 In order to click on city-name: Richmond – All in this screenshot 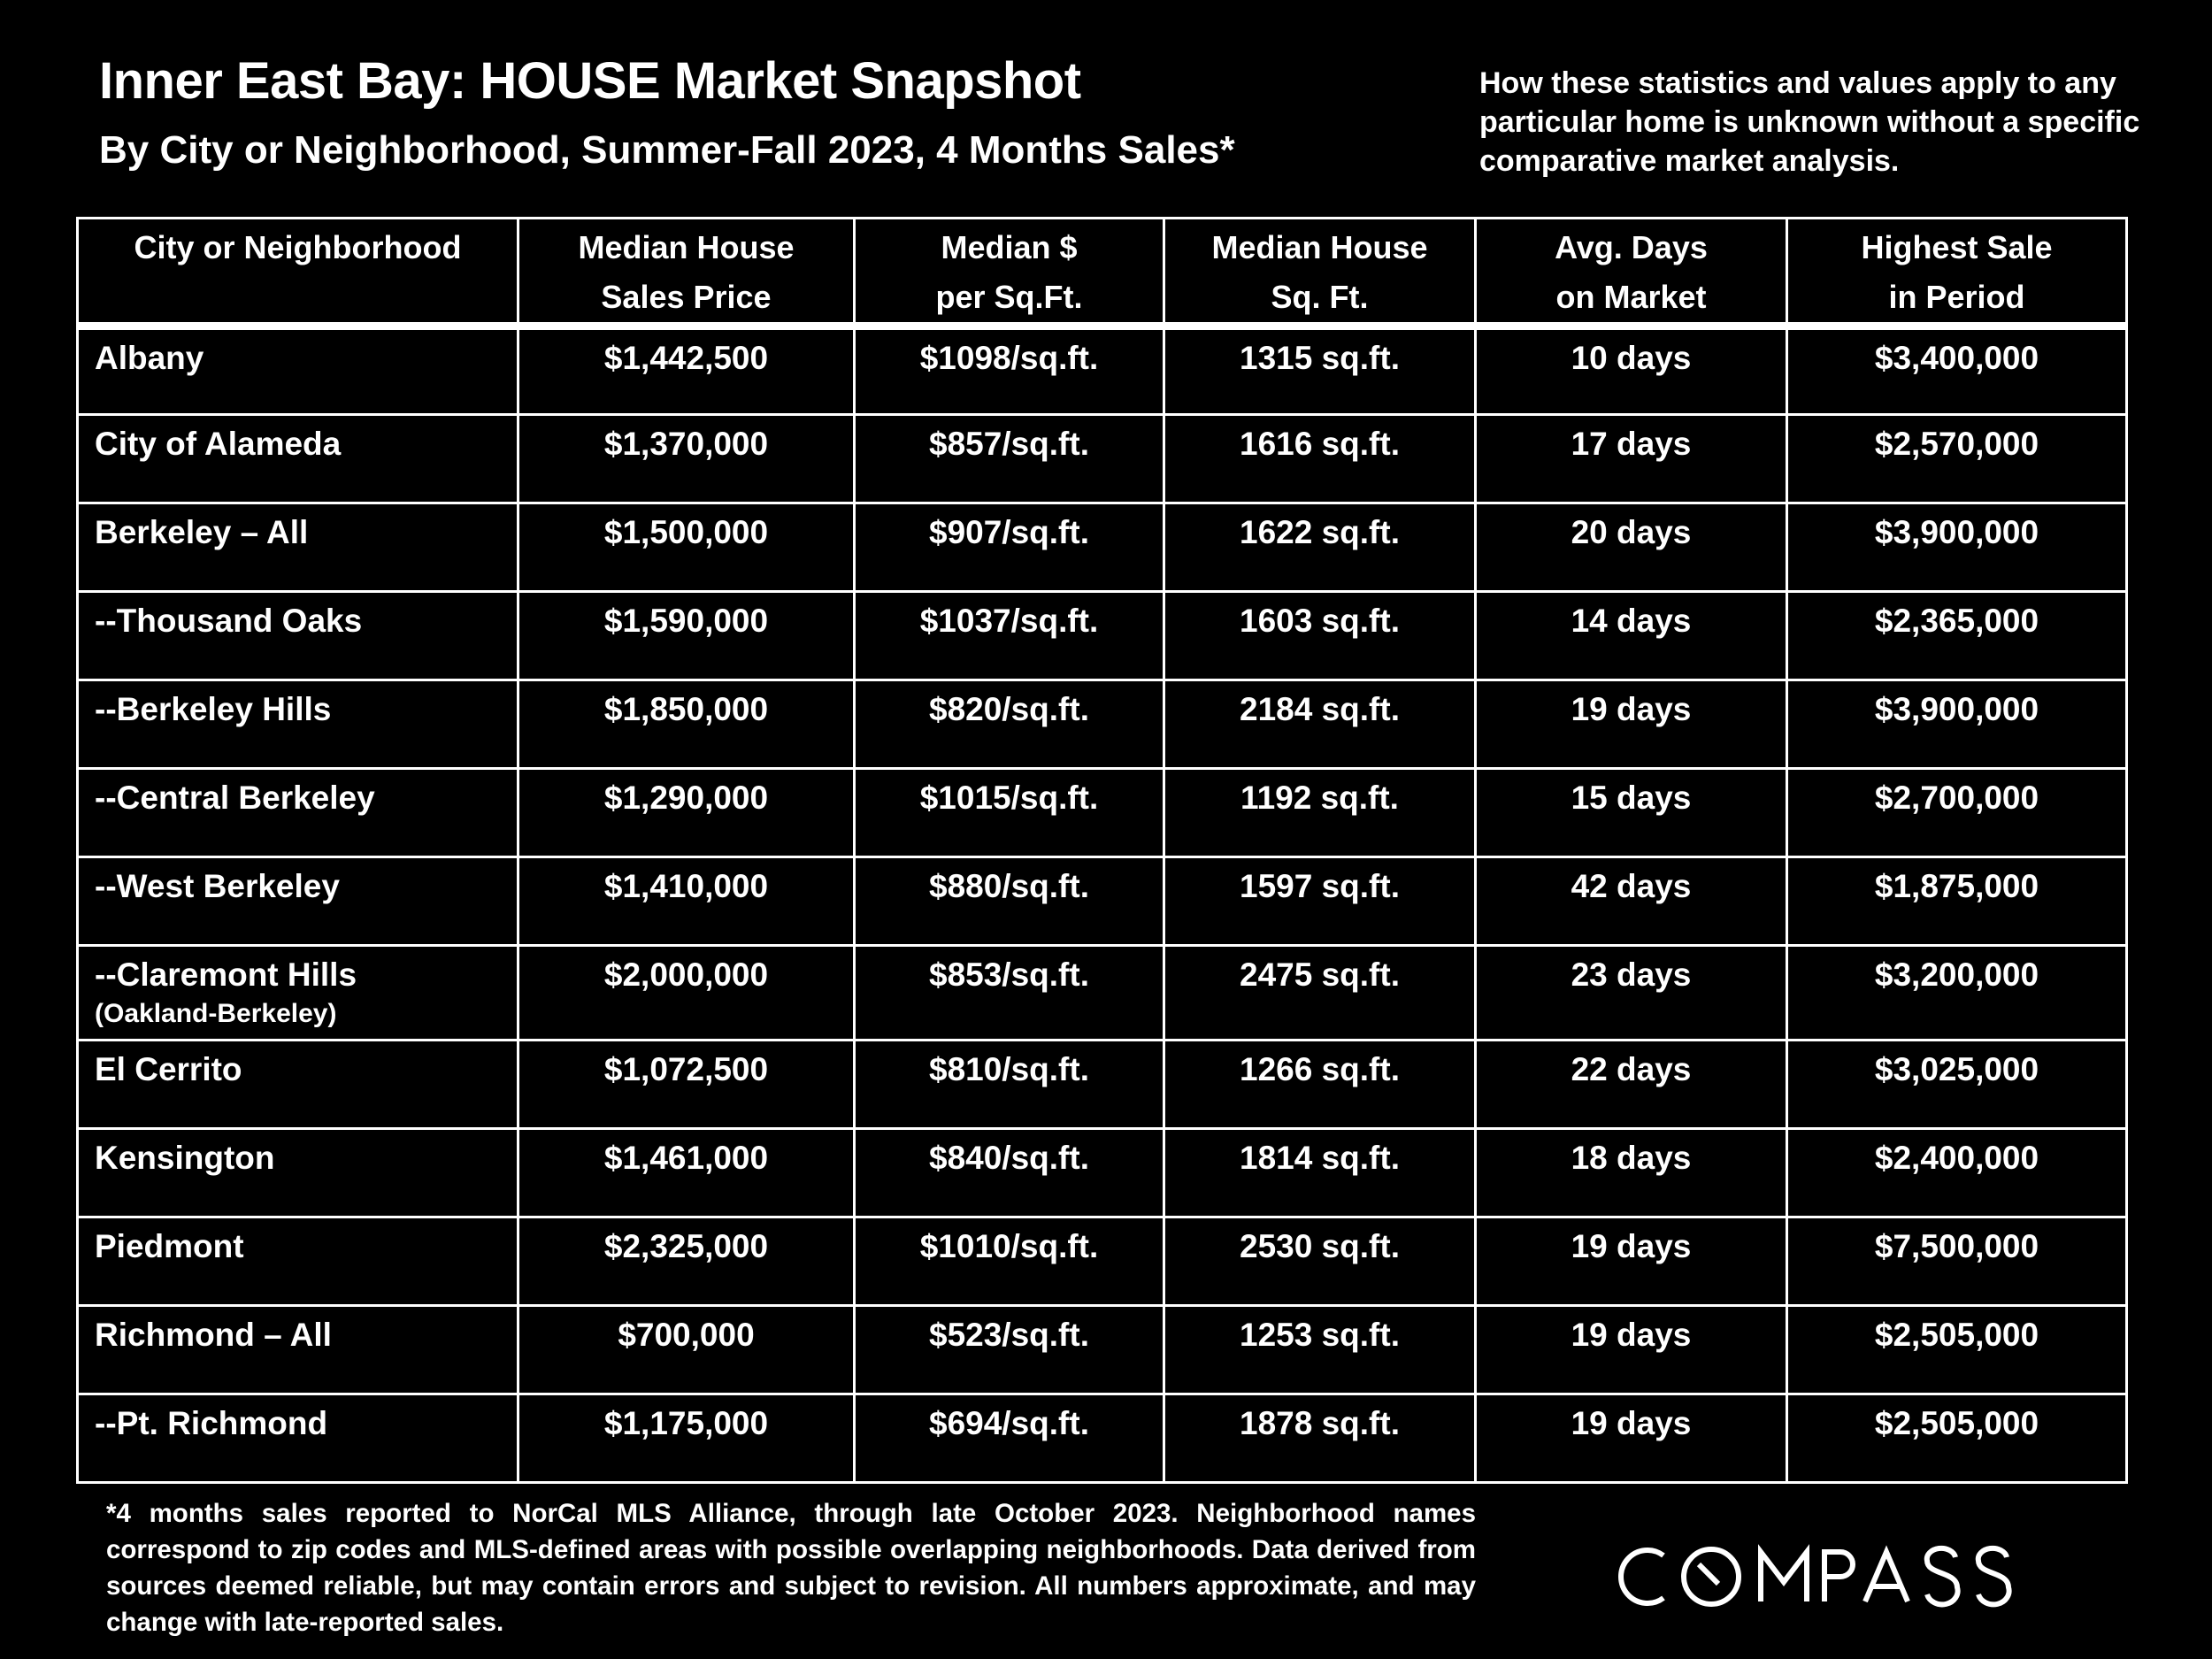, I will do `click(214, 1335)`.